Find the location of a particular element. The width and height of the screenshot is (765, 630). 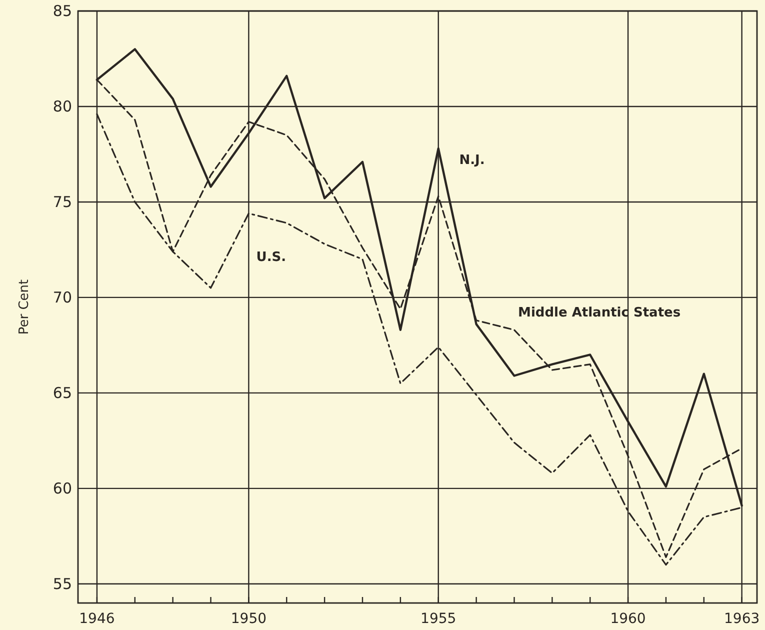

x-tick-label: 1946 is located at coordinates (97, 619).